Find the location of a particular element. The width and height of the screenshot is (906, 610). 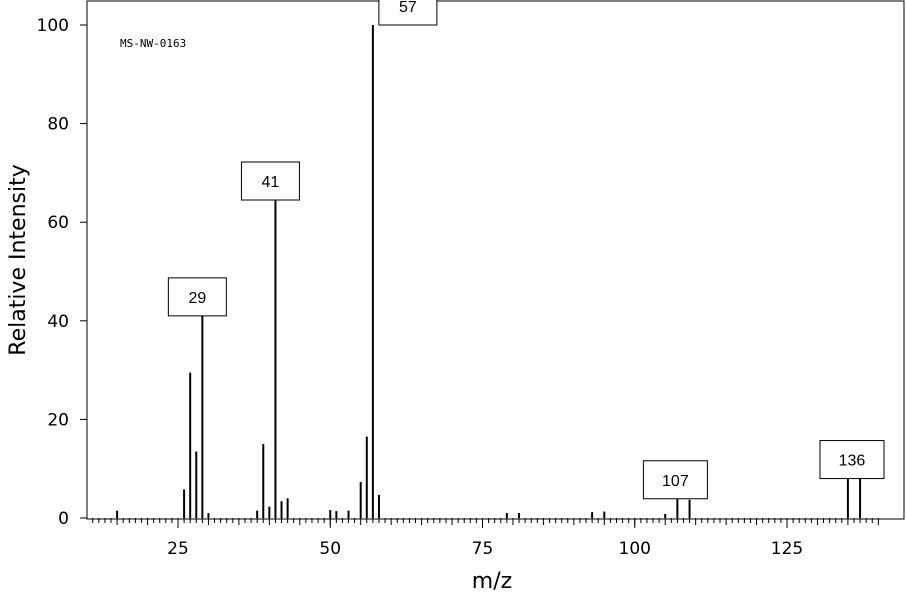

y-axis-title: Relative Intensity is located at coordinates (18, 259).